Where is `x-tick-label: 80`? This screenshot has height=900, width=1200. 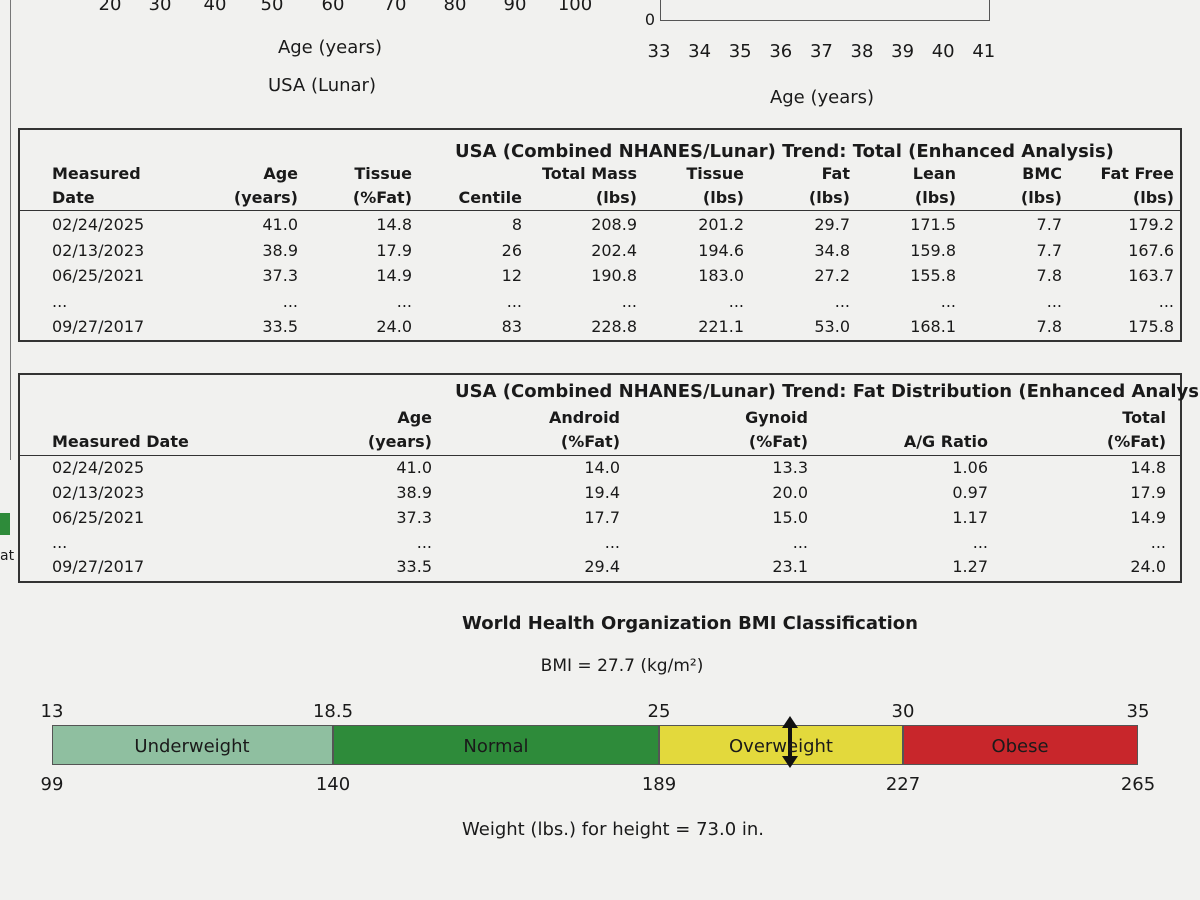 x-tick-label: 80 is located at coordinates (455, 7).